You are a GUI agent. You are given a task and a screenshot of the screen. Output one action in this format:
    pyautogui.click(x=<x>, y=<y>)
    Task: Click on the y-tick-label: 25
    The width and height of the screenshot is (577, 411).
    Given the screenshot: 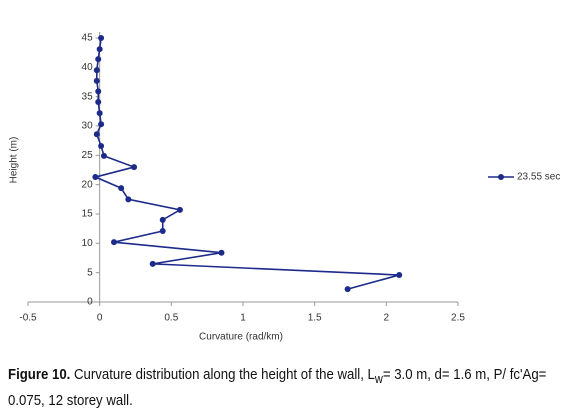 What is the action you would take?
    pyautogui.click(x=88, y=155)
    